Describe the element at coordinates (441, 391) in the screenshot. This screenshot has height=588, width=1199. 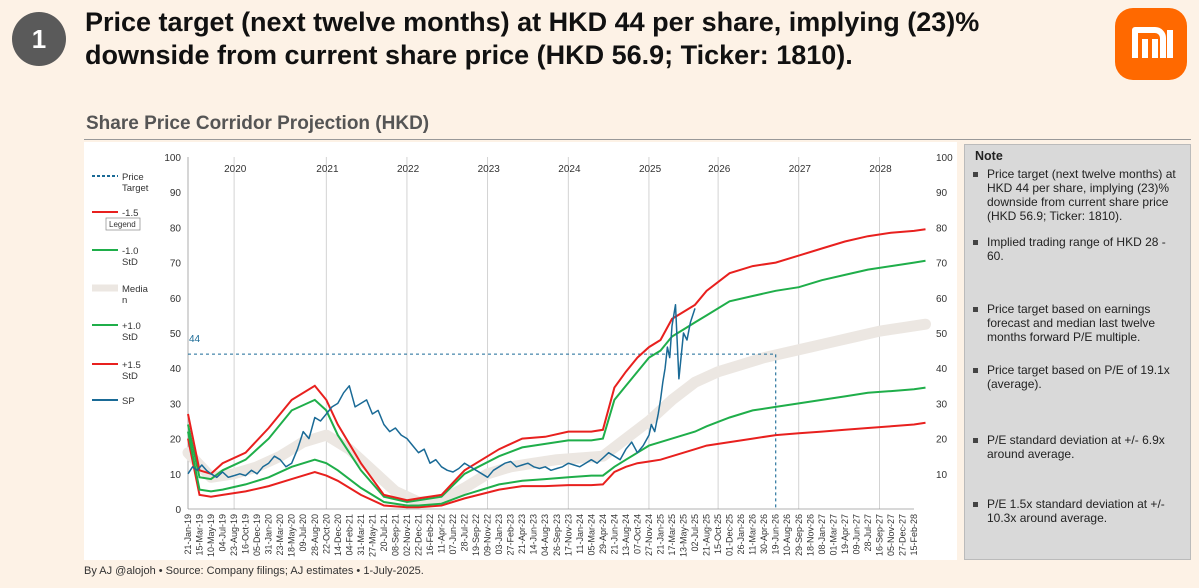
I see `share-price-line` at that location.